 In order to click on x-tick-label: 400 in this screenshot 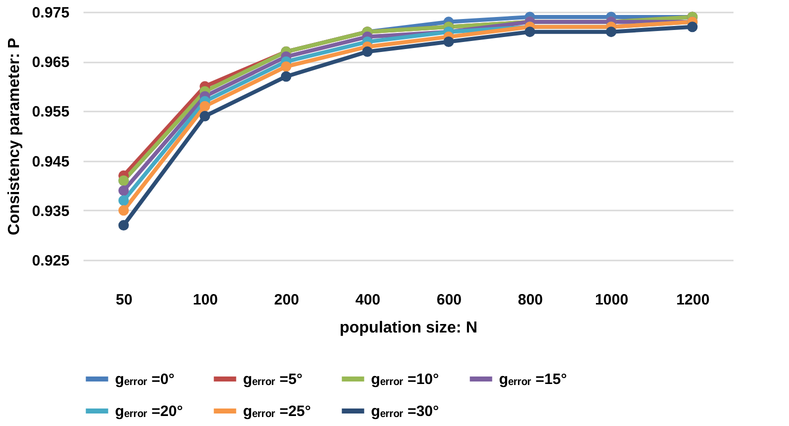, I will do `click(367, 300)`.